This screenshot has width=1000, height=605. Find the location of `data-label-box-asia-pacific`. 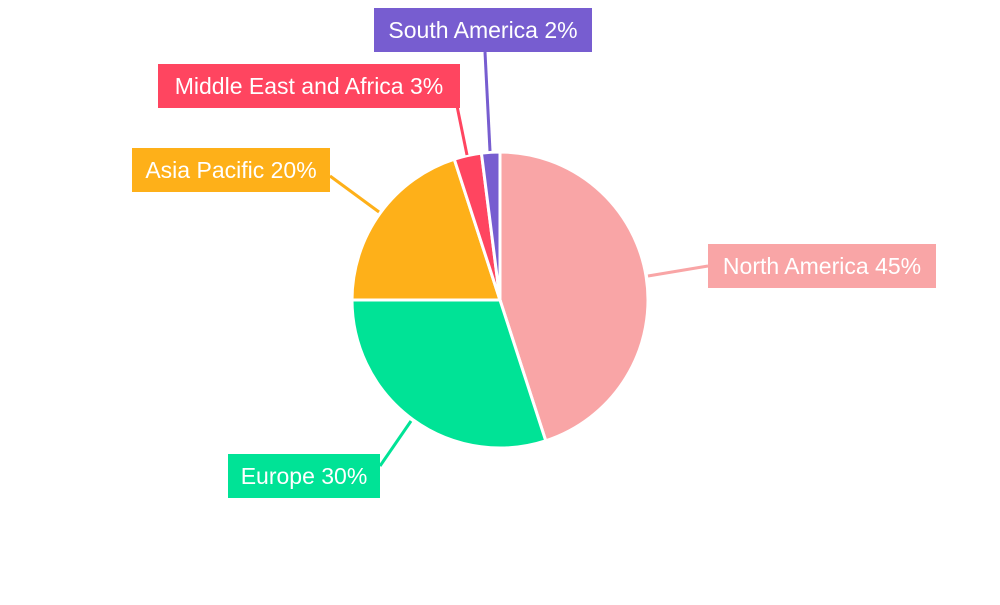

data-label-box-asia-pacific is located at coordinates (231, 170).